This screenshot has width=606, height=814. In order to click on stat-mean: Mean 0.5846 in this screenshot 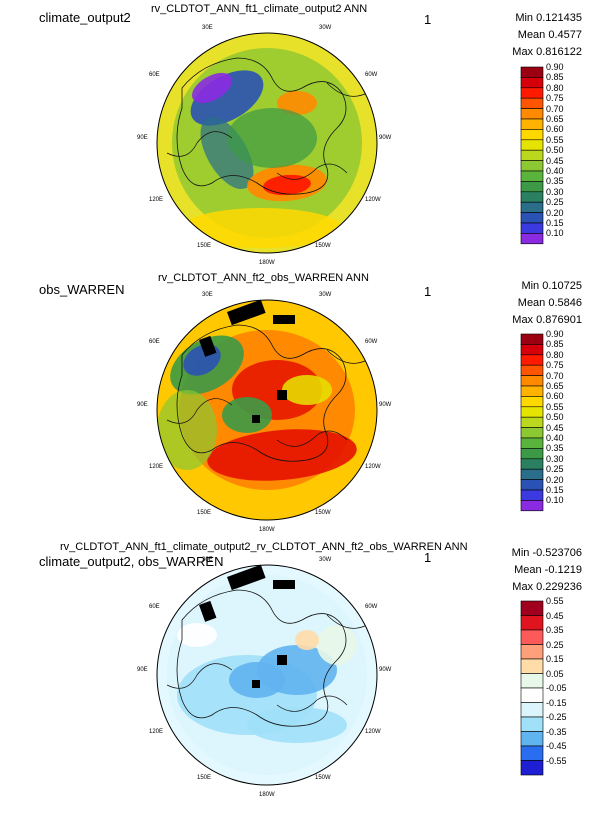, I will do `click(549, 303)`.